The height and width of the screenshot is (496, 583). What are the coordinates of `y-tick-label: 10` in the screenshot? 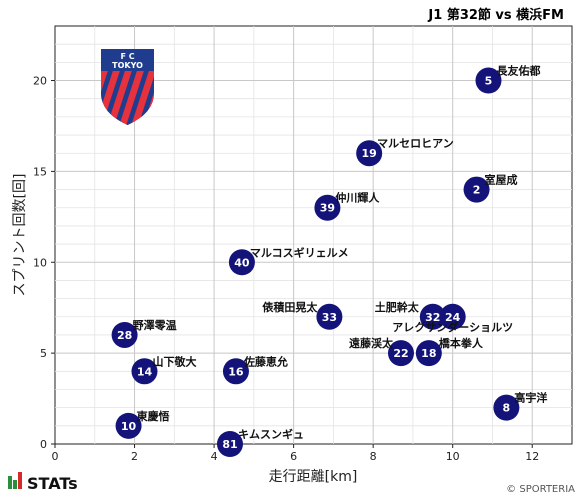 It's located at (40, 262).